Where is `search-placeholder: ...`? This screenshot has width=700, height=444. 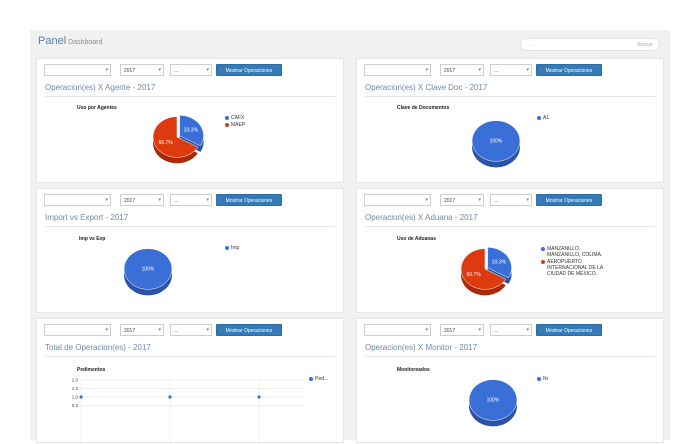
search-placeholder: ... is located at coordinates (531, 45).